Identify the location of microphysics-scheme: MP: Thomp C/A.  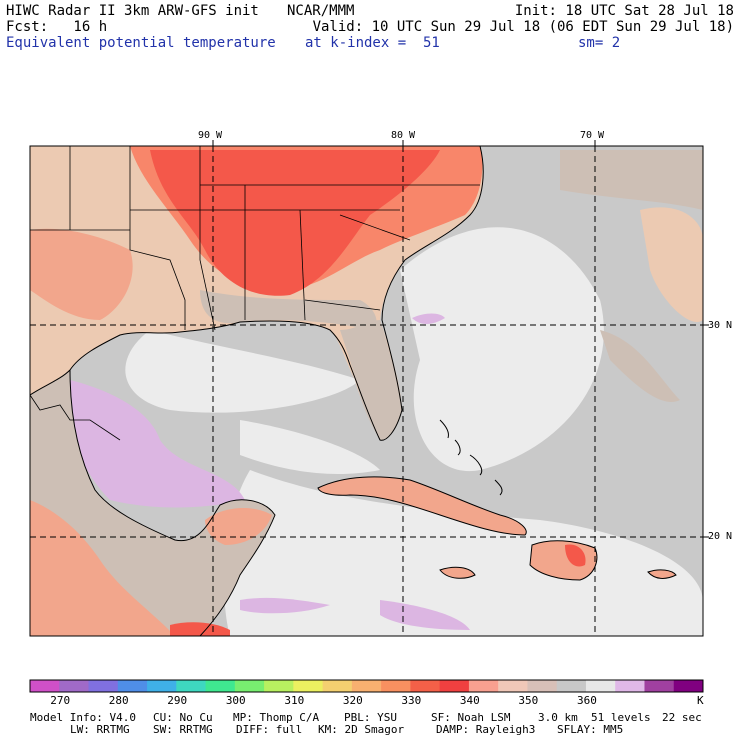
(276, 717).